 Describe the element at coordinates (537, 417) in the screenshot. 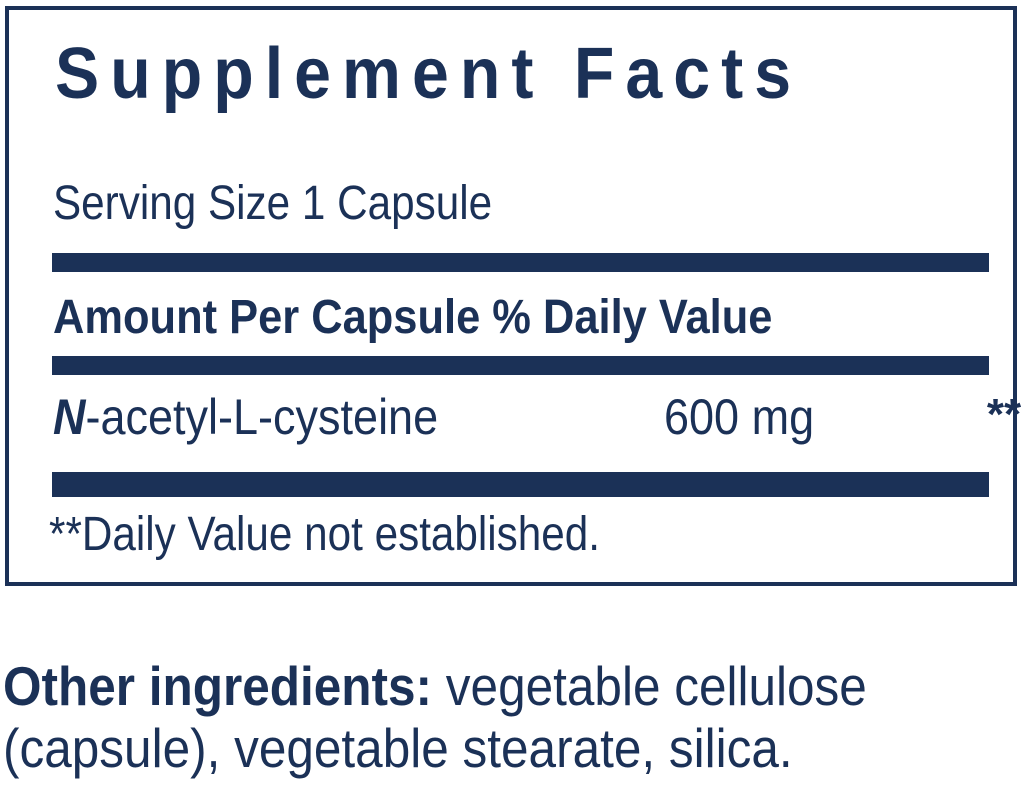

I see `table-row: N-acetyl-L-cysteine 600 mg **` at that location.